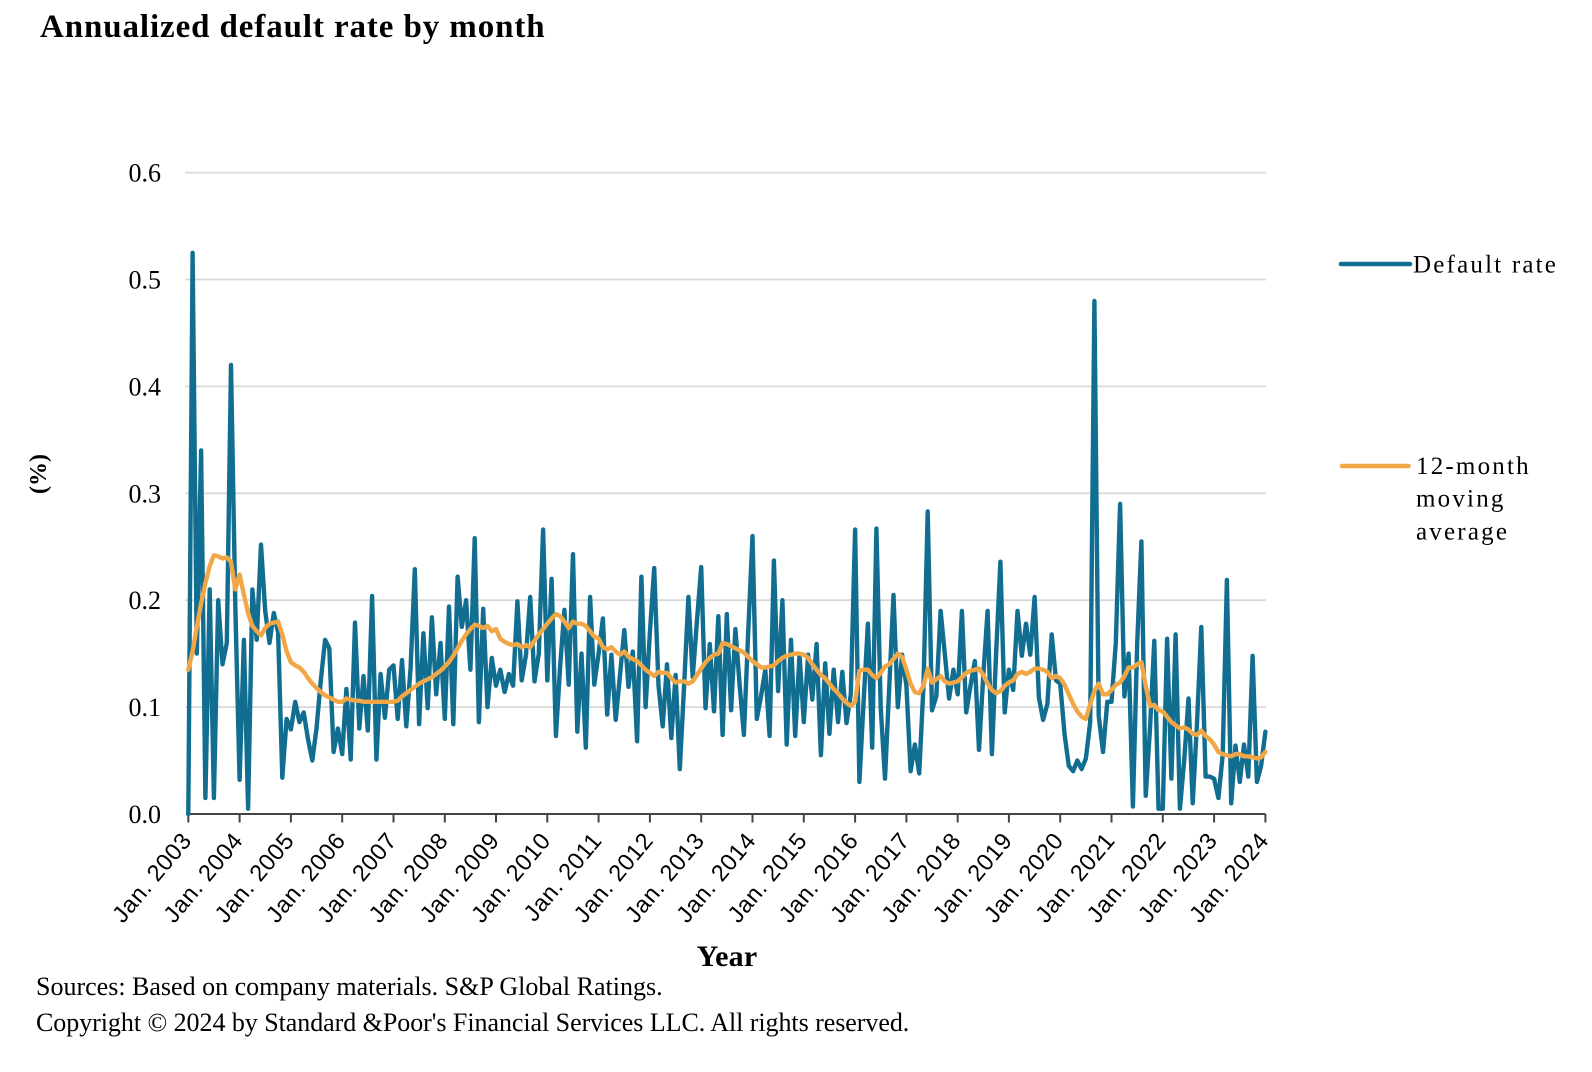 The height and width of the screenshot is (1072, 1592). What do you see at coordinates (145, 707) in the screenshot?
I see `svg-text: 0.1` at bounding box center [145, 707].